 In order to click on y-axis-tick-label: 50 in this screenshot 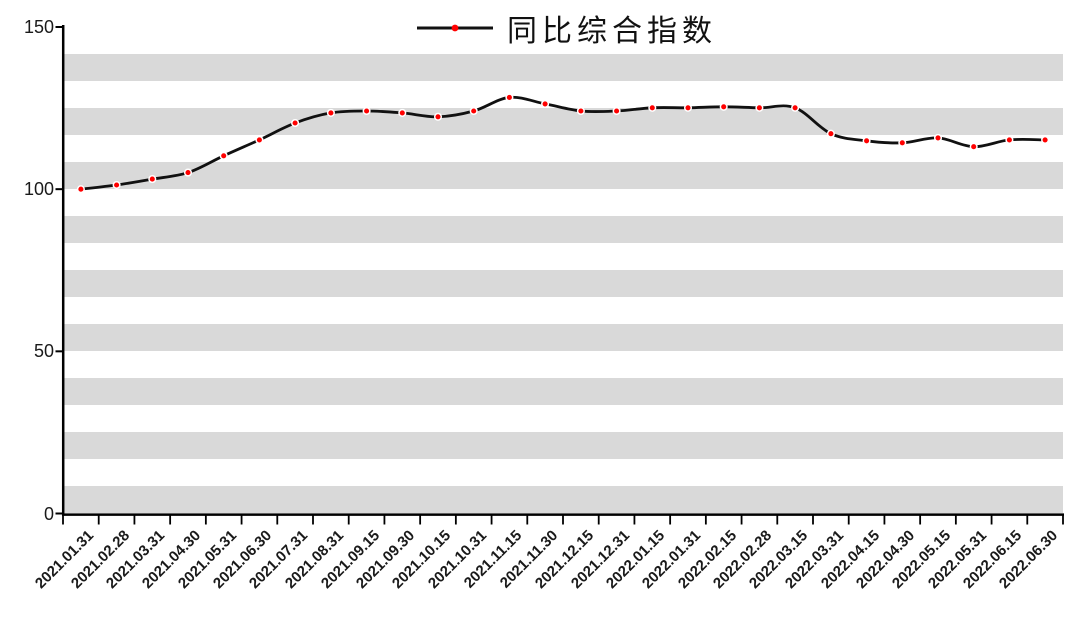, I will do `click(43, 351)`.